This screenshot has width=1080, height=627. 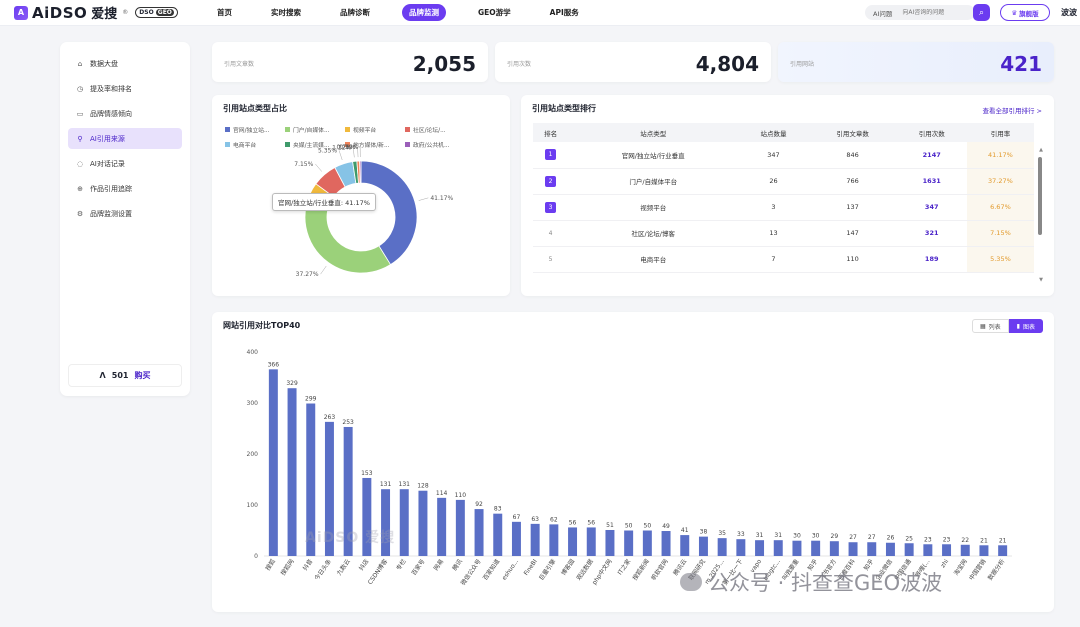 I want to click on search-input, so click(x=932, y=12).